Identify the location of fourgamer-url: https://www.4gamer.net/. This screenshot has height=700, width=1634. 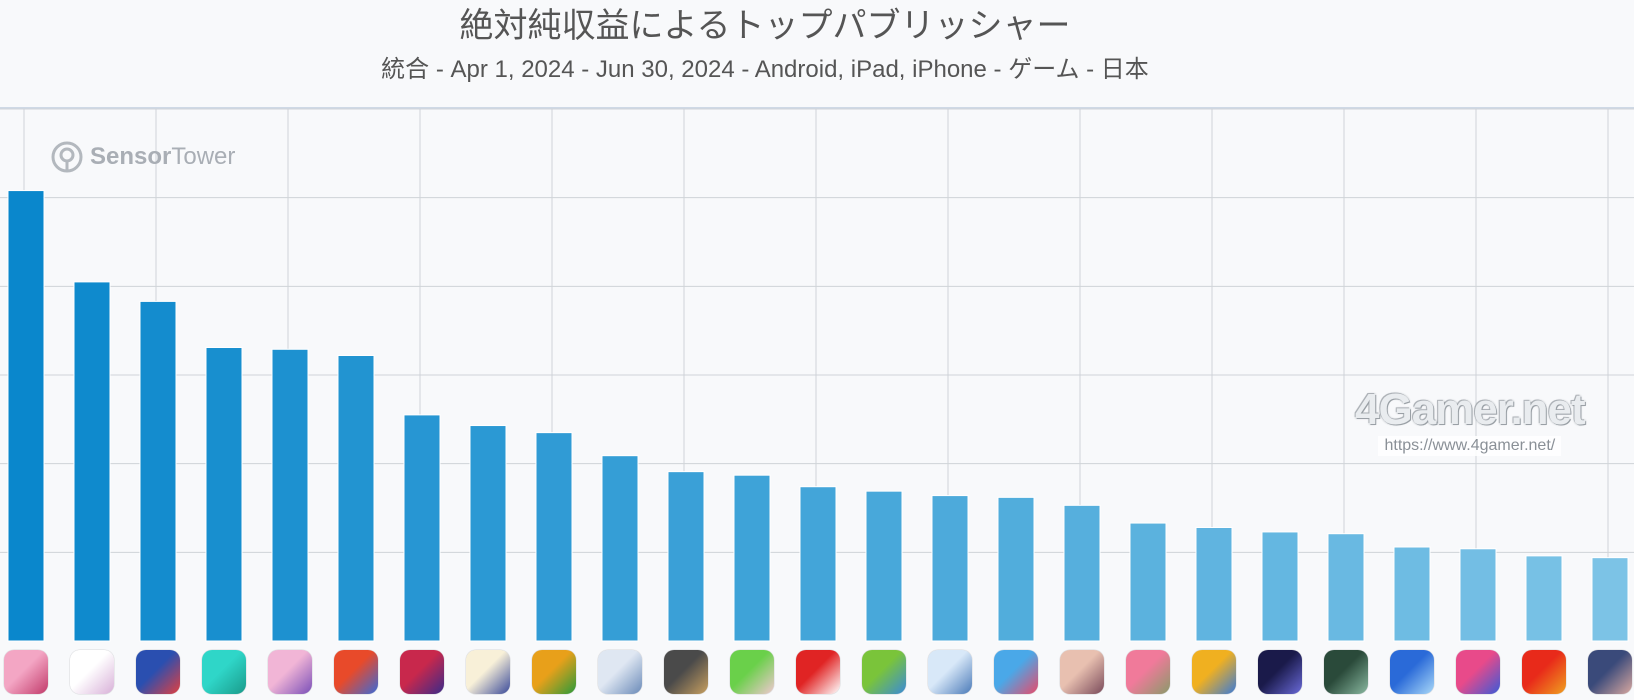
(1470, 446).